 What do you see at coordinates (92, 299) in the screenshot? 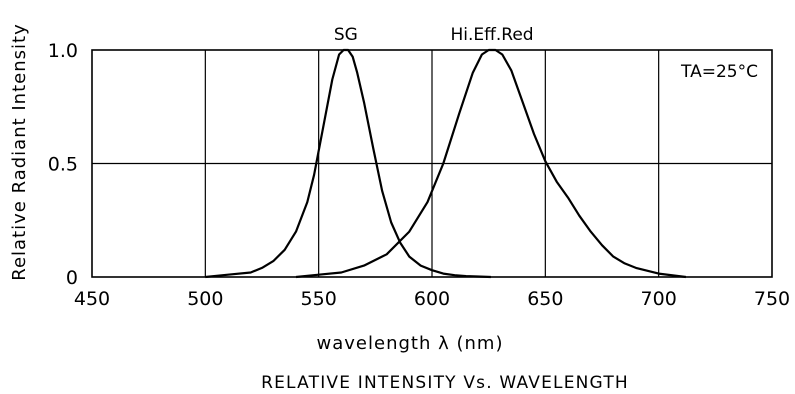
I see `x-tick-label: 450` at bounding box center [92, 299].